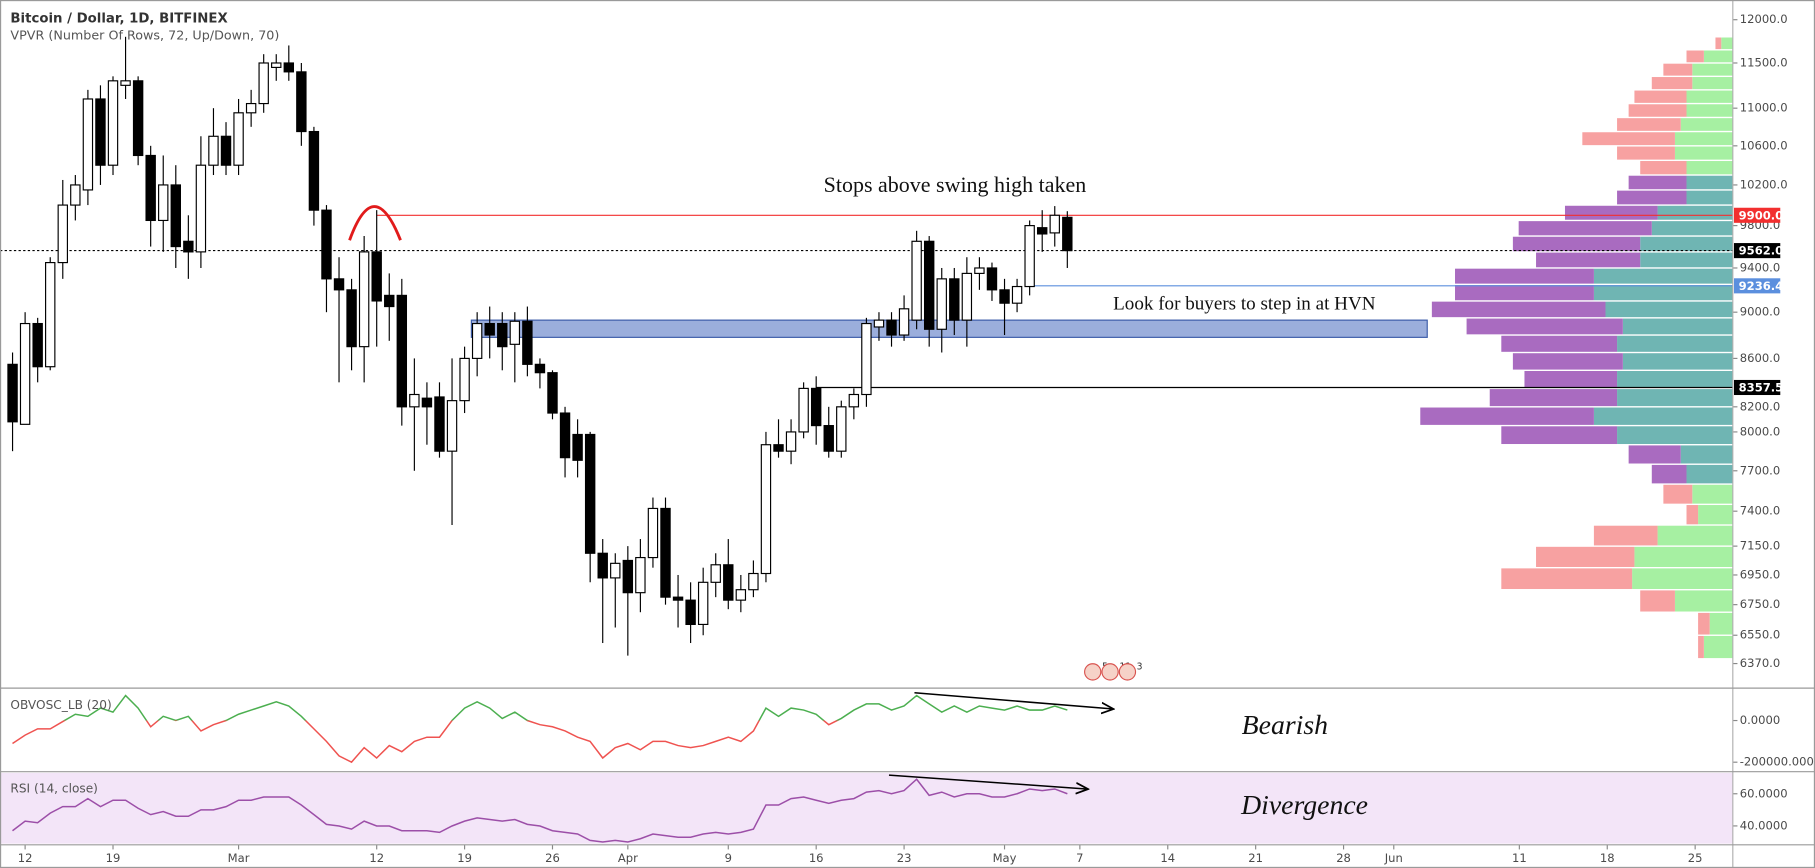 The height and width of the screenshot is (868, 1815). I want to click on y-tick-label: 9000.0, so click(1760, 312).